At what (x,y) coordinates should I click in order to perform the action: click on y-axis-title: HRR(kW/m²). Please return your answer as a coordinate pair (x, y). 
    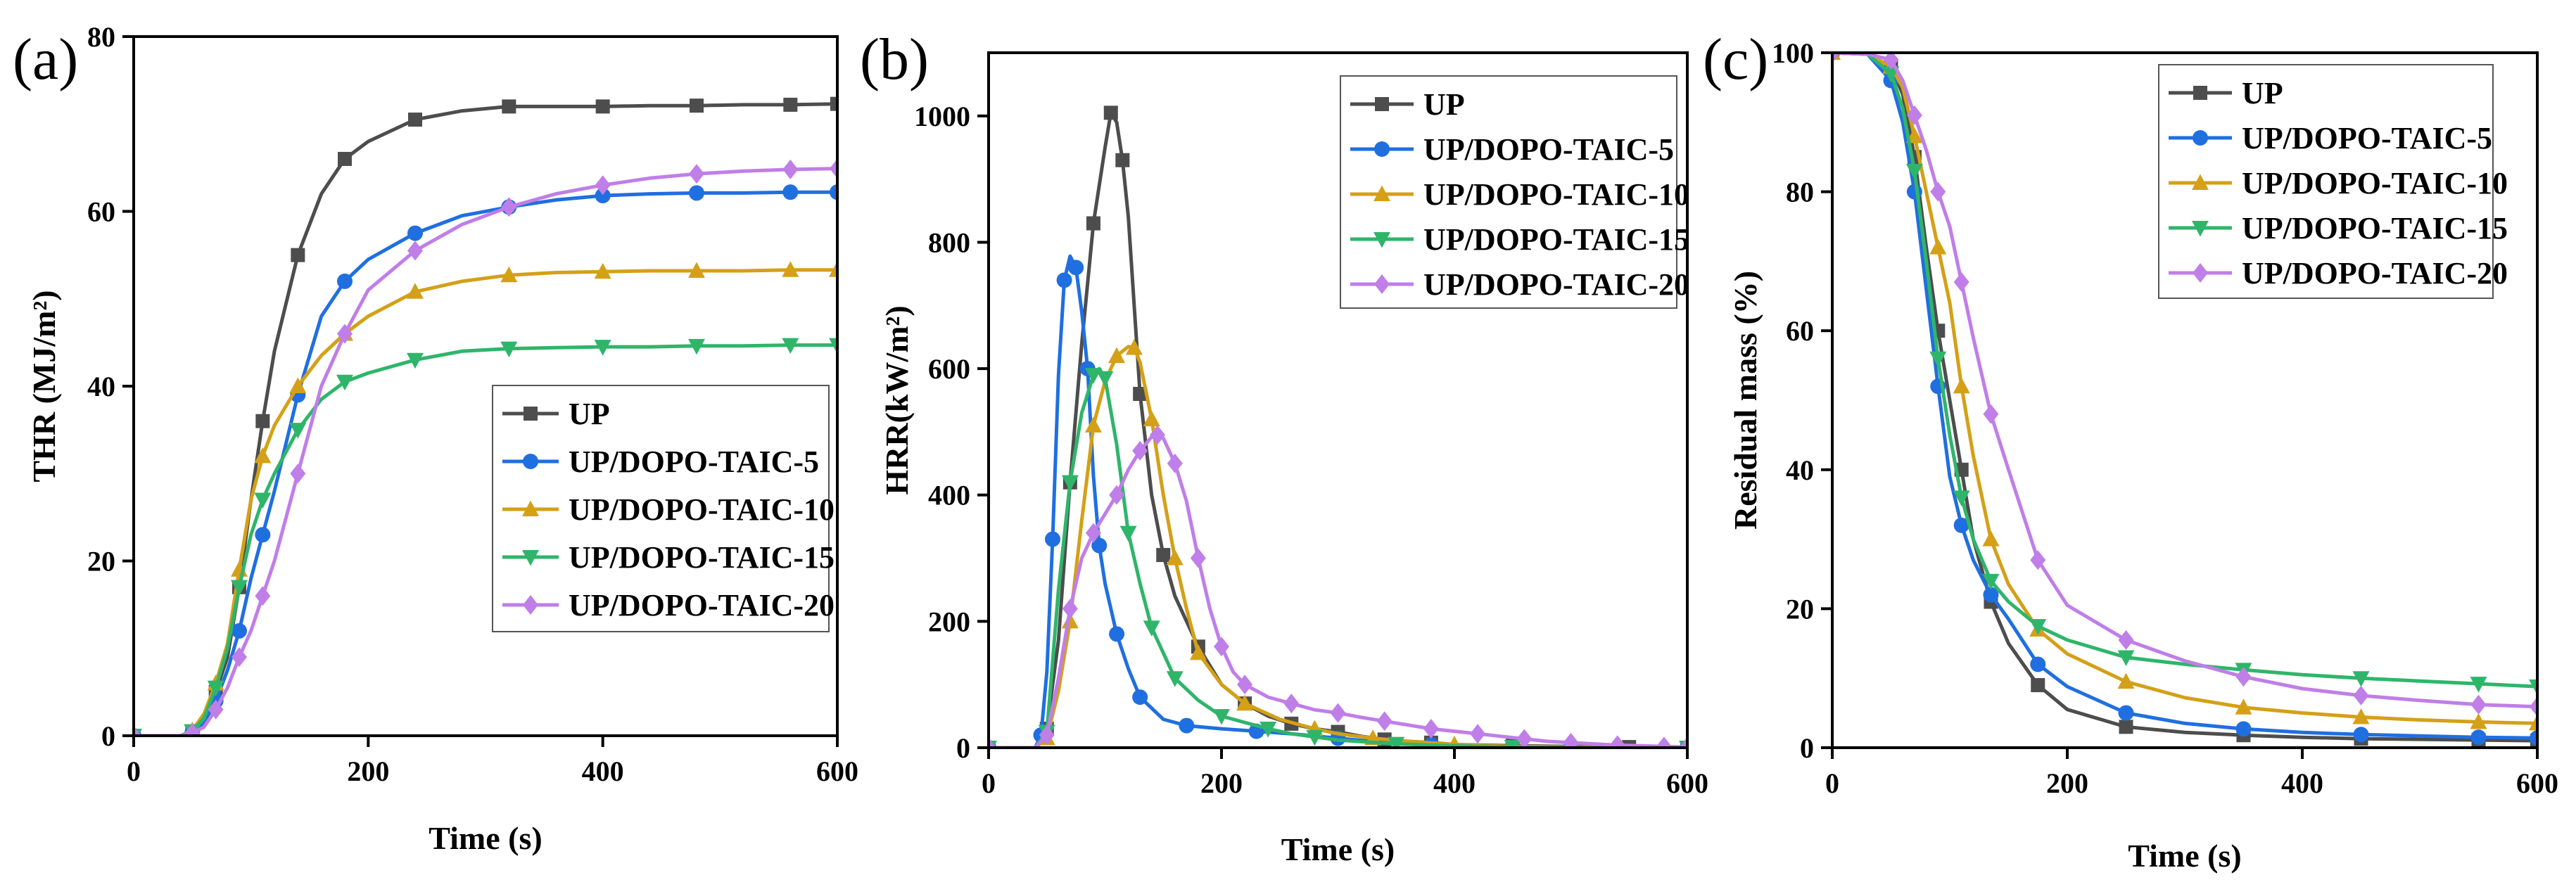
    Looking at the image, I should click on (897, 399).